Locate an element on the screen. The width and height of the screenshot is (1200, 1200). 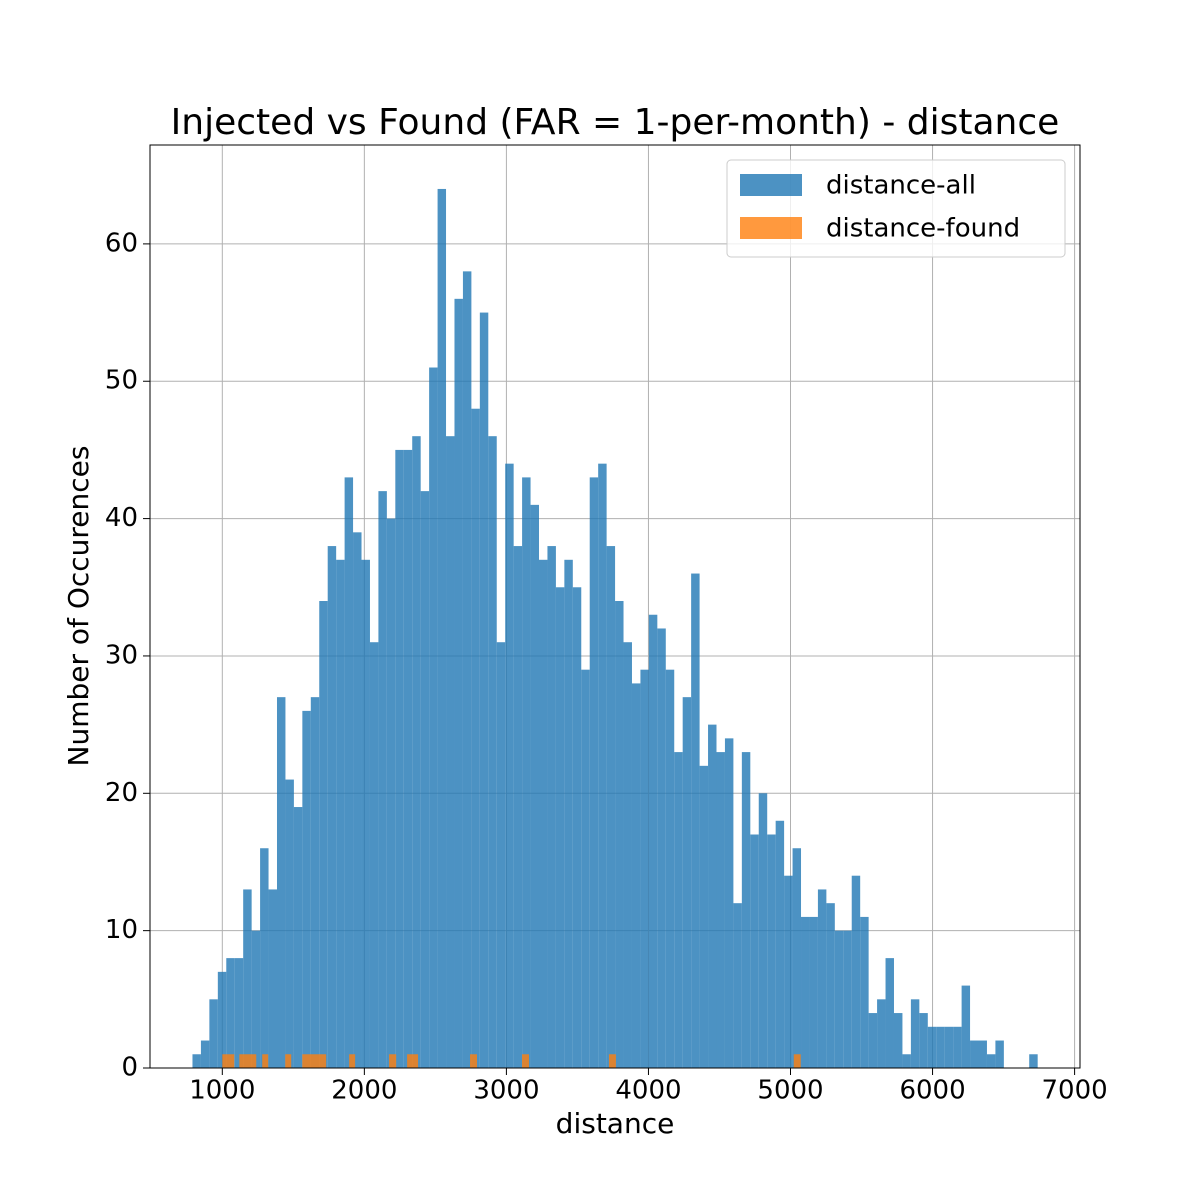
y-tick-label: 60 is located at coordinates (121, 243).